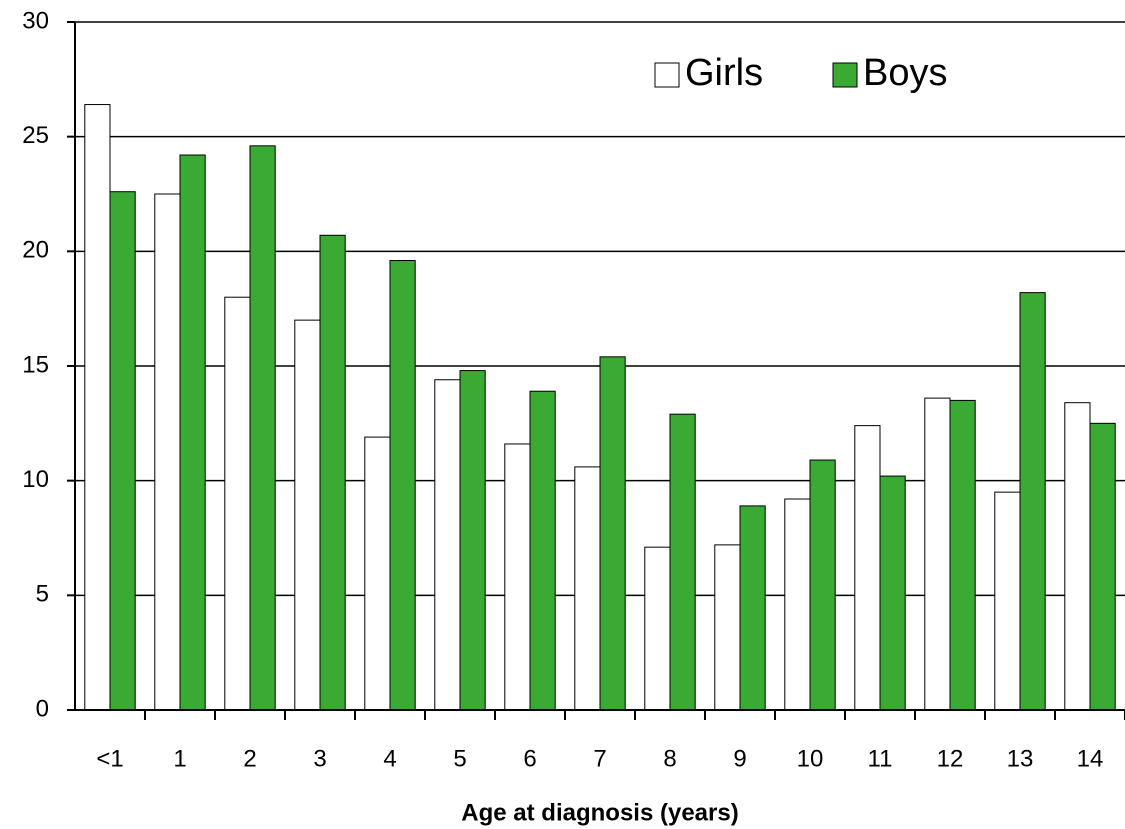  What do you see at coordinates (529, 758) in the screenshot?
I see `x-tick-label: 6` at bounding box center [529, 758].